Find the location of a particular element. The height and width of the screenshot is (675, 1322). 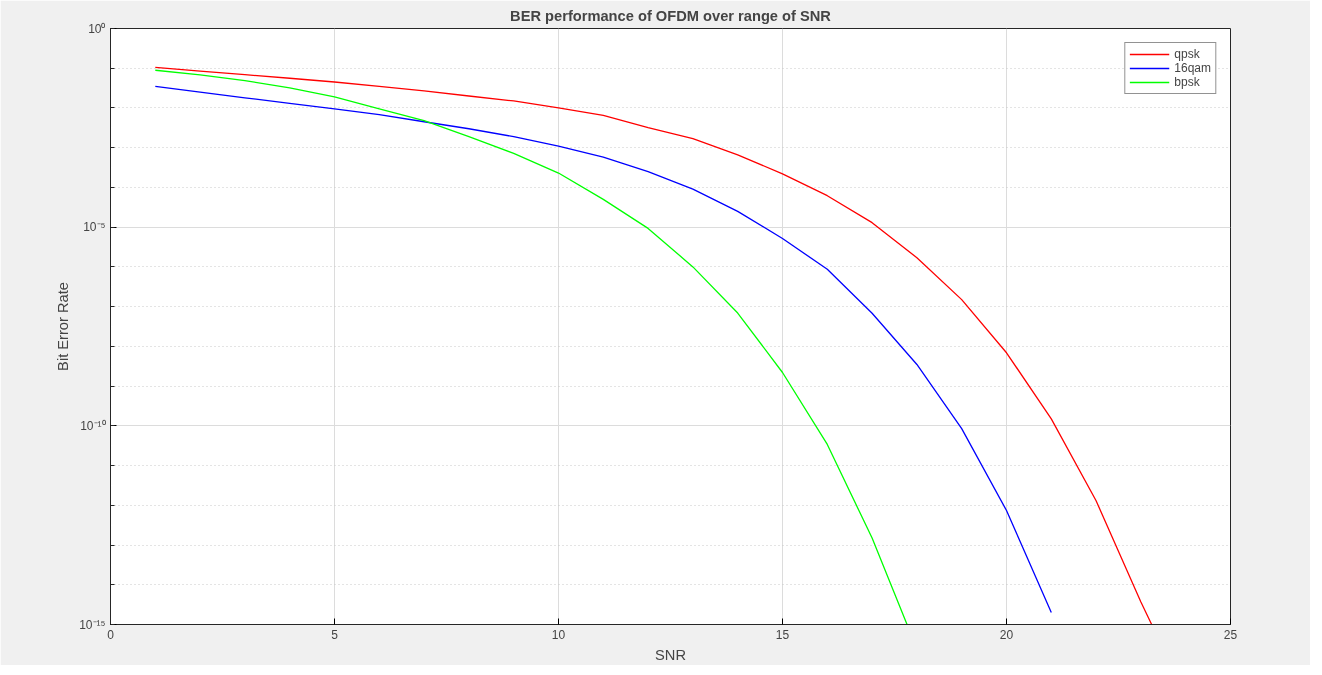

legend-label: qpsk is located at coordinates (1187, 54).